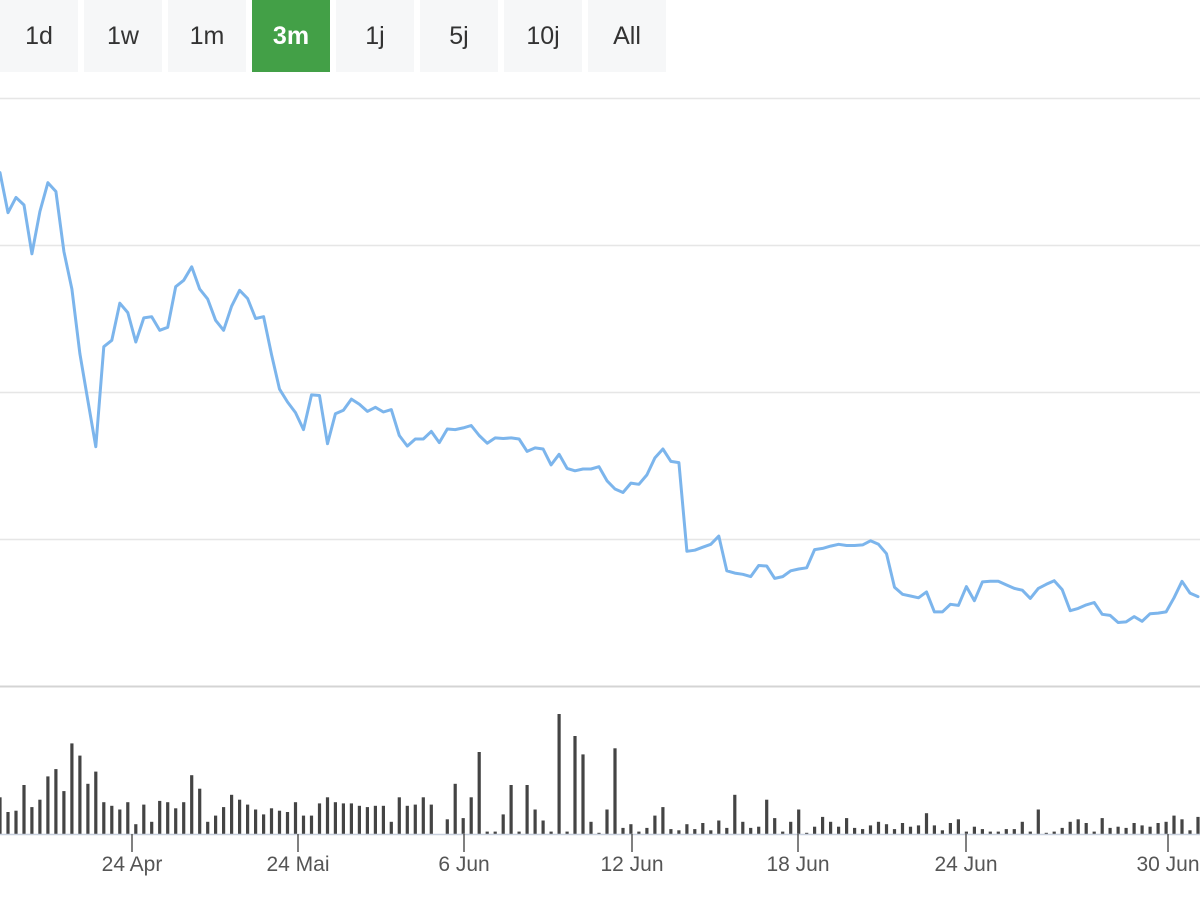 Image resolution: width=1200 pixels, height=900 pixels. I want to click on range-button-all: All, so click(627, 36).